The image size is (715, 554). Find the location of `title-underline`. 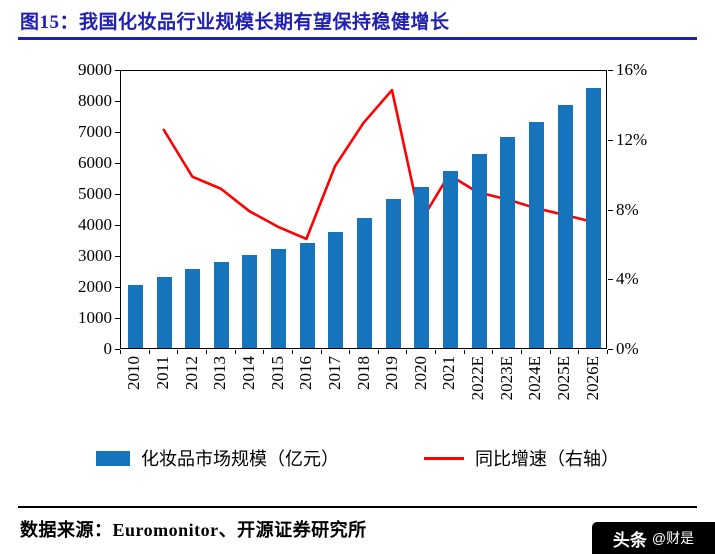

title-underline is located at coordinates (357, 38).